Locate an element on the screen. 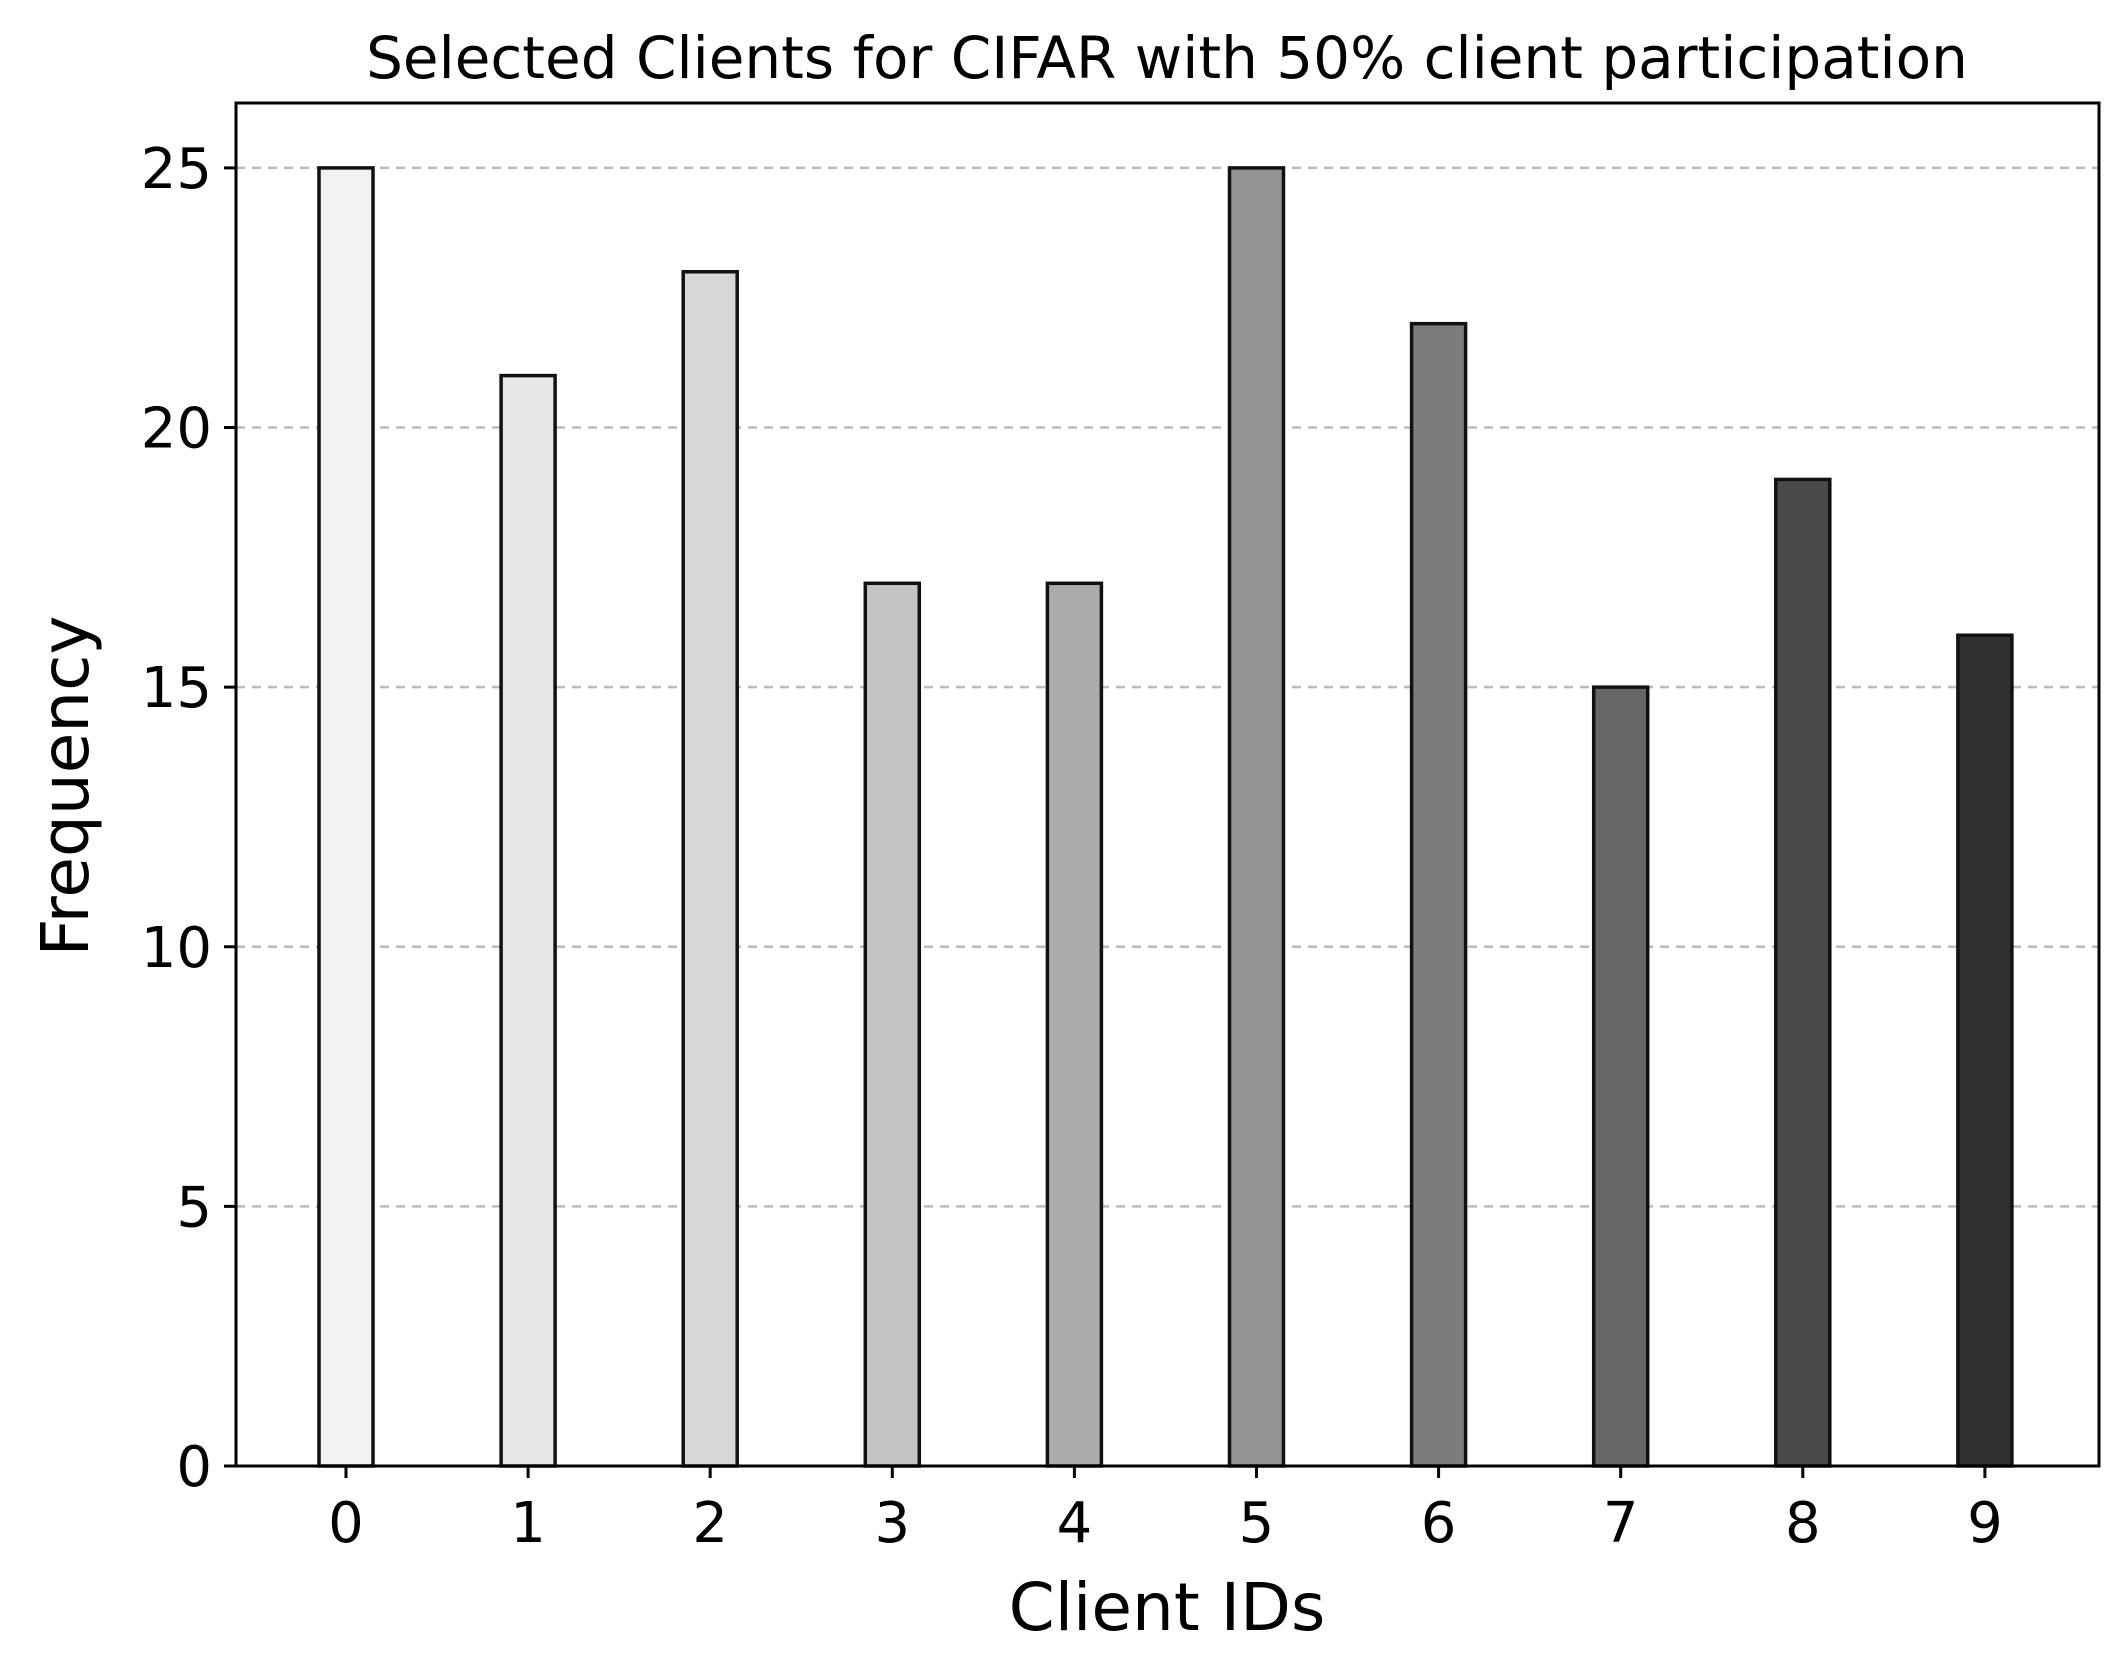 Image resolution: width=2123 pixels, height=1676 pixels. y-tick-label-10: 10 is located at coordinates (176, 948).